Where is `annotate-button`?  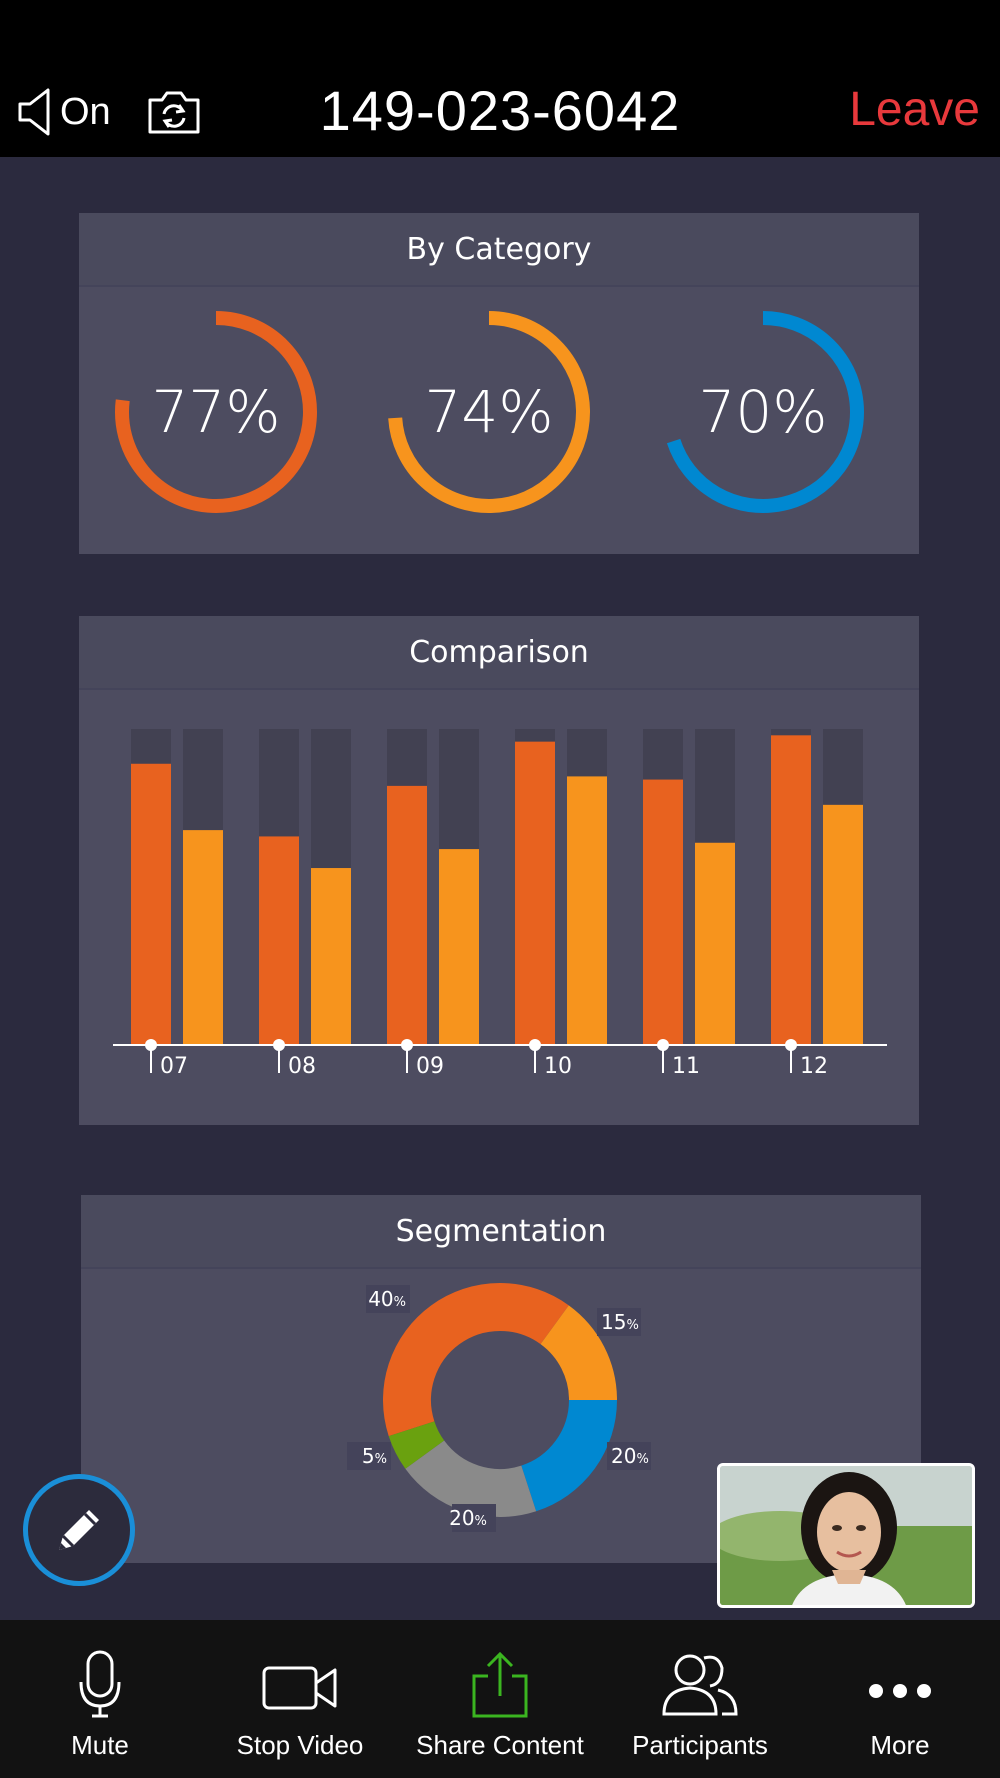
annotate-button is located at coordinates (79, 1530).